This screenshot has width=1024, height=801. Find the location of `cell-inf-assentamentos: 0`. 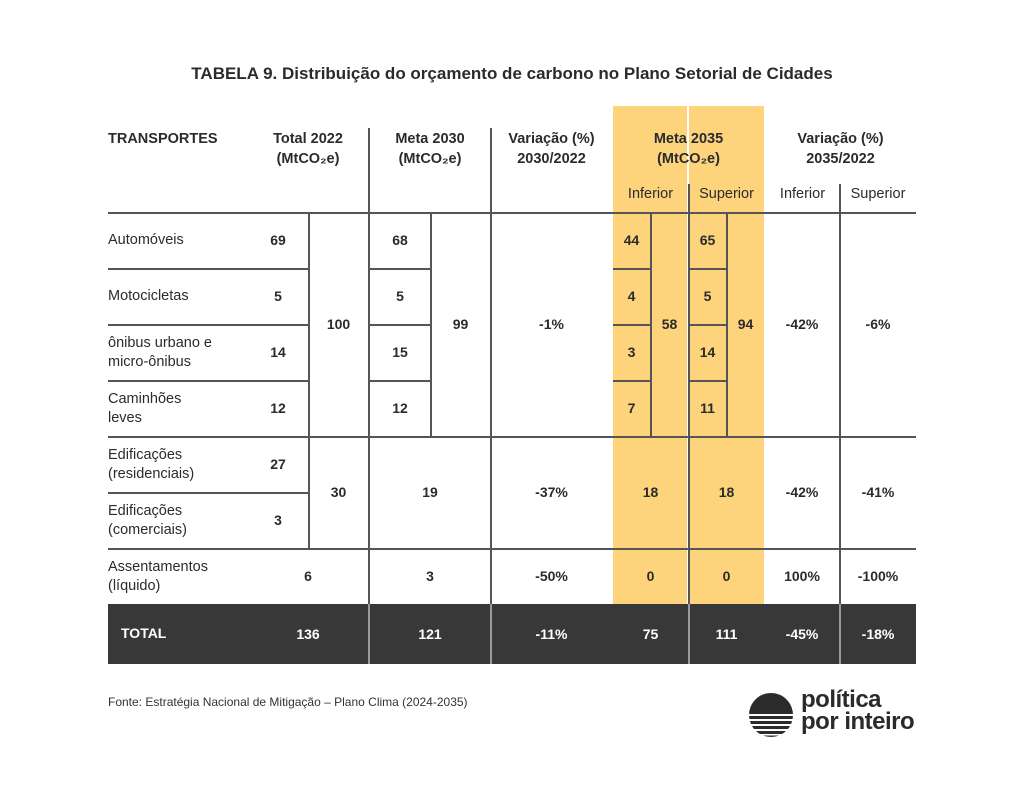

cell-inf-assentamentos: 0 is located at coordinates (650, 576).